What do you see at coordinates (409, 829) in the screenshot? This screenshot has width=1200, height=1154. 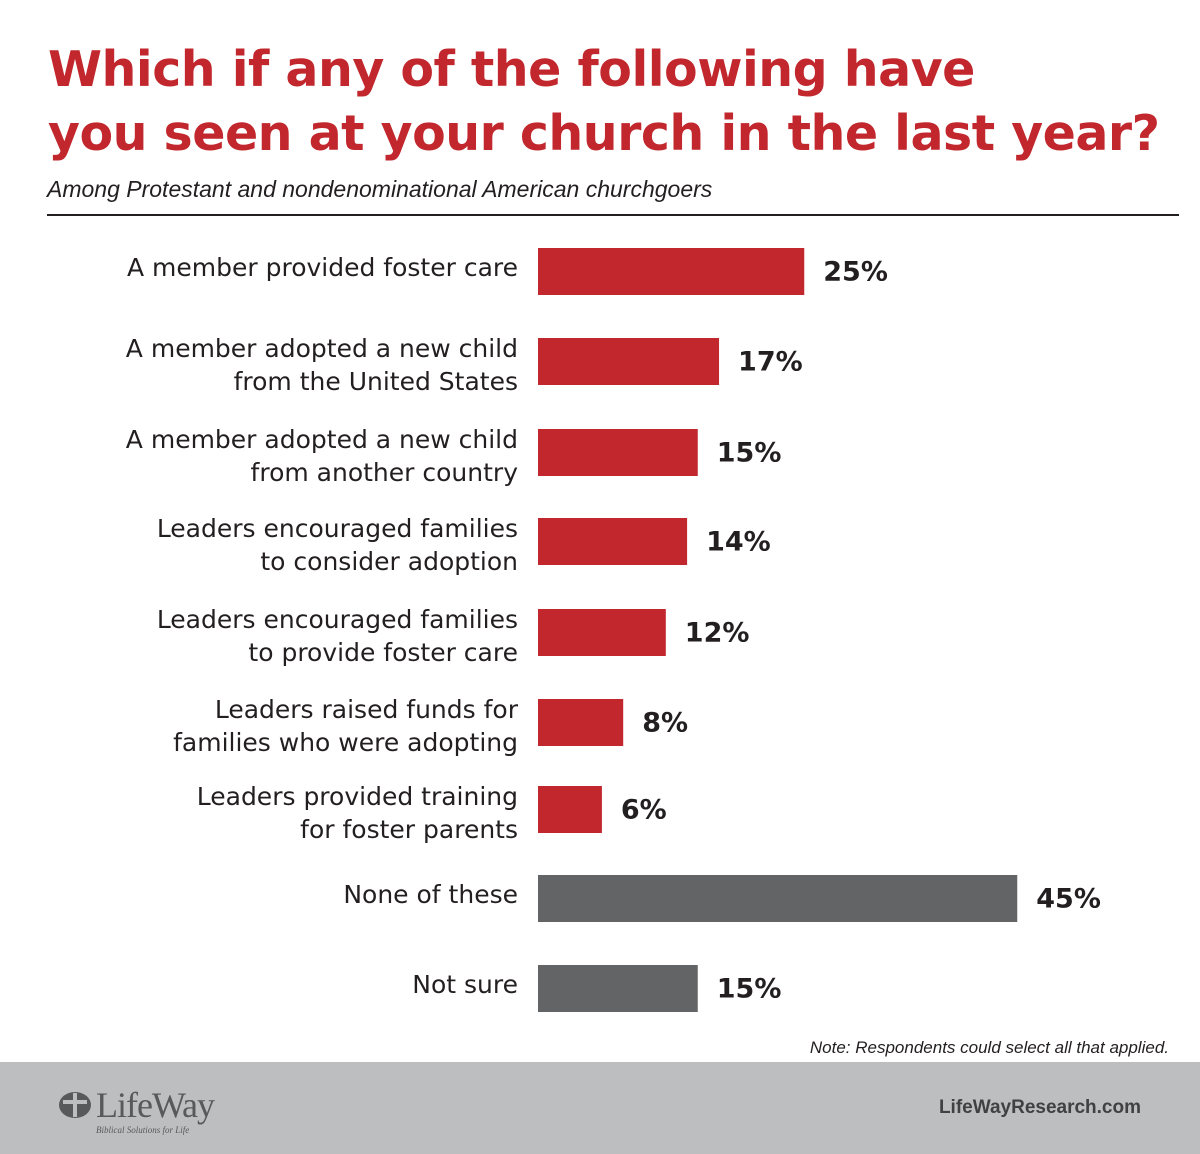 I see `category-label-line: for foster parents` at bounding box center [409, 829].